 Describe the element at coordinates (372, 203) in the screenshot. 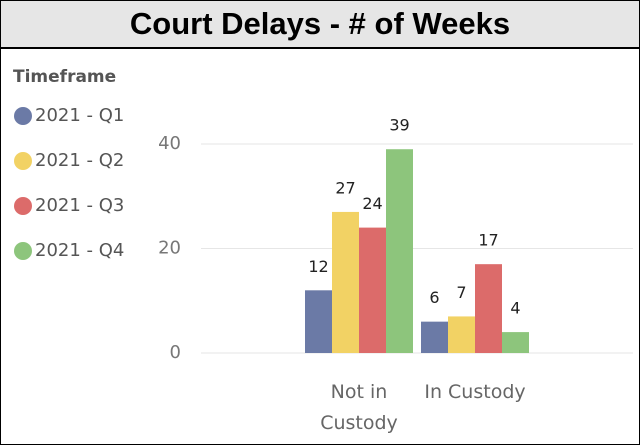

I see `data-label: 24` at that location.